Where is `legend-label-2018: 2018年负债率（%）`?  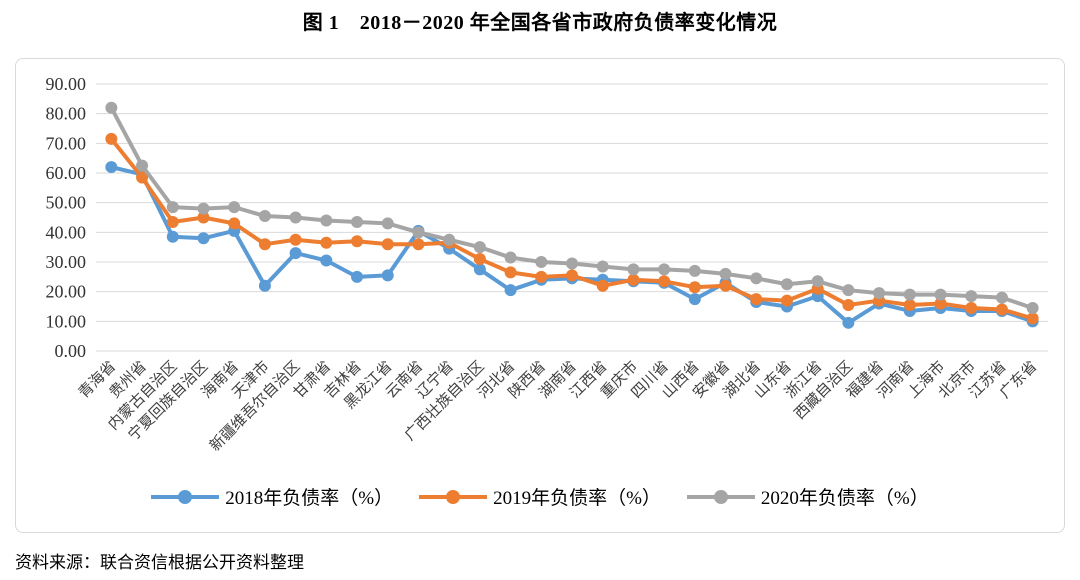 legend-label-2018: 2018年负债率（%） is located at coordinates (309, 498).